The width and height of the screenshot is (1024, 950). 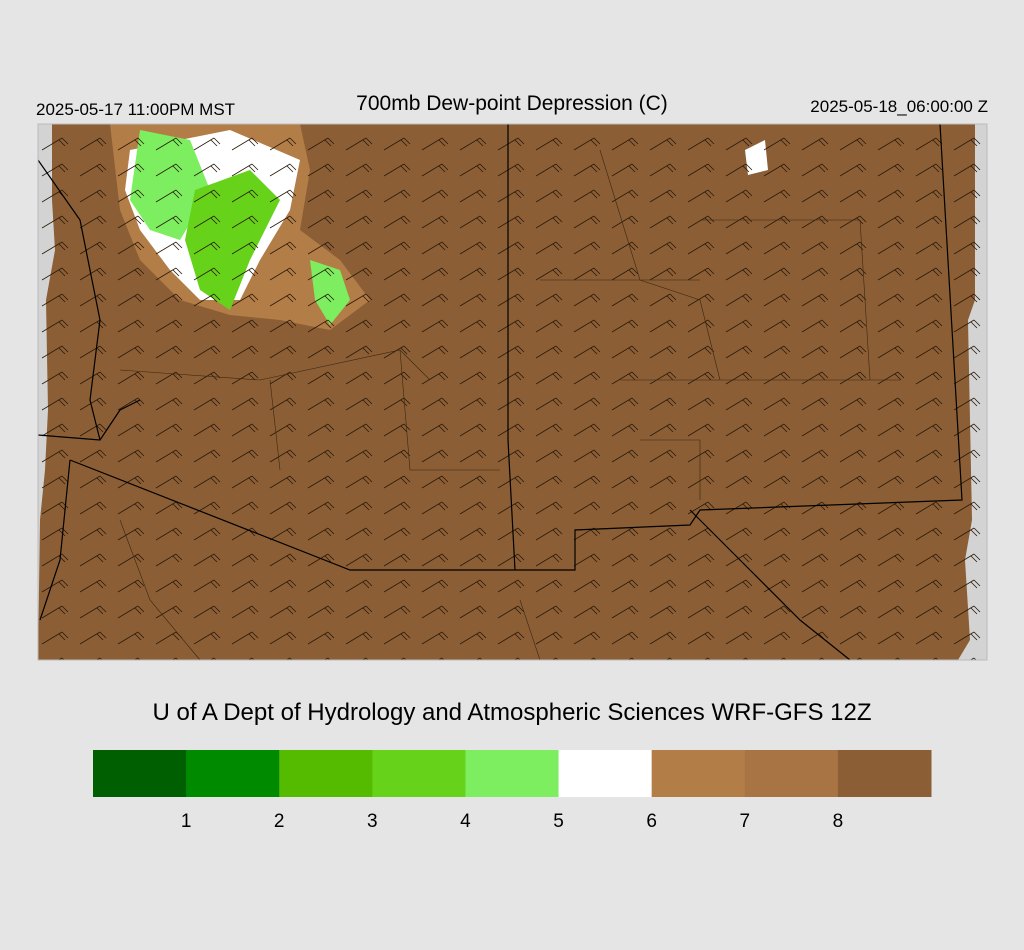 What do you see at coordinates (744, 821) in the screenshot?
I see `colorbar-label: 7` at bounding box center [744, 821].